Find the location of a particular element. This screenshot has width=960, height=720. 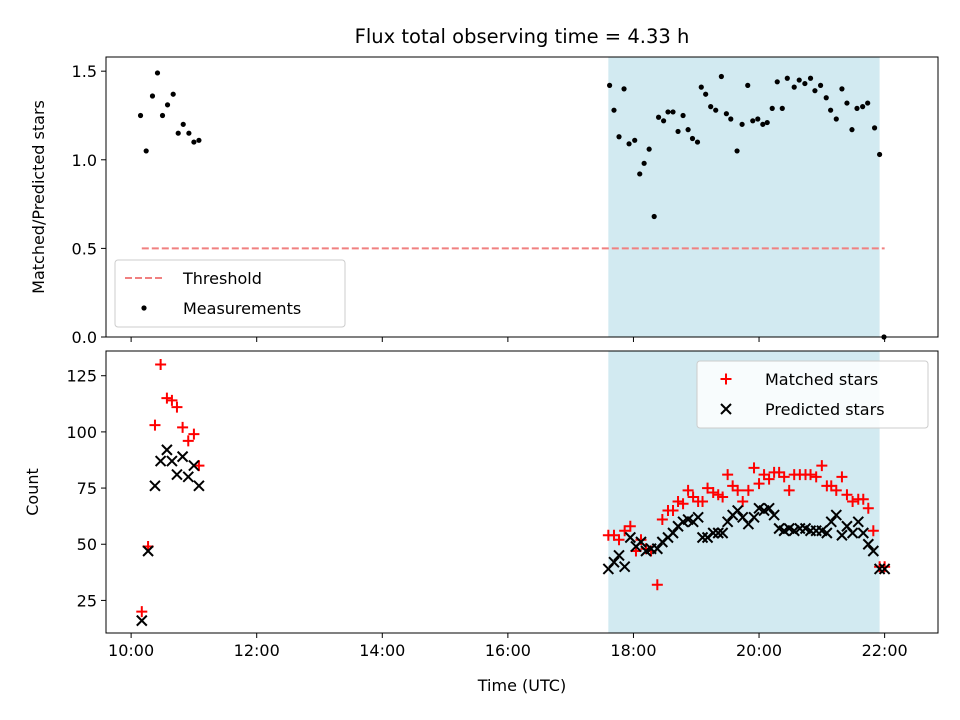

x-tick-label: 12:00 is located at coordinates (257, 650).